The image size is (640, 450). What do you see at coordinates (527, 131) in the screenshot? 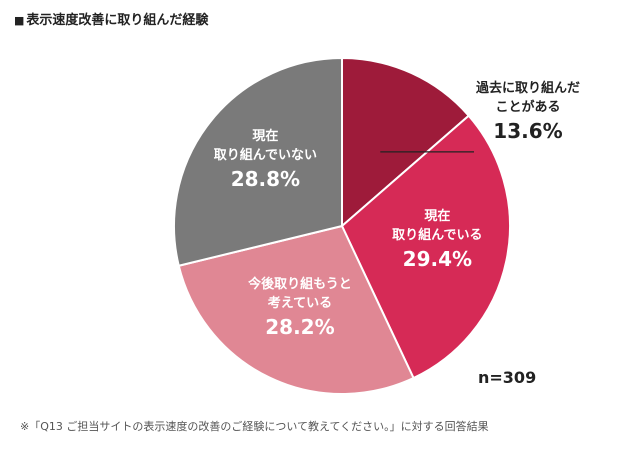
I see `slice-value-label: 13.6%` at bounding box center [527, 131].